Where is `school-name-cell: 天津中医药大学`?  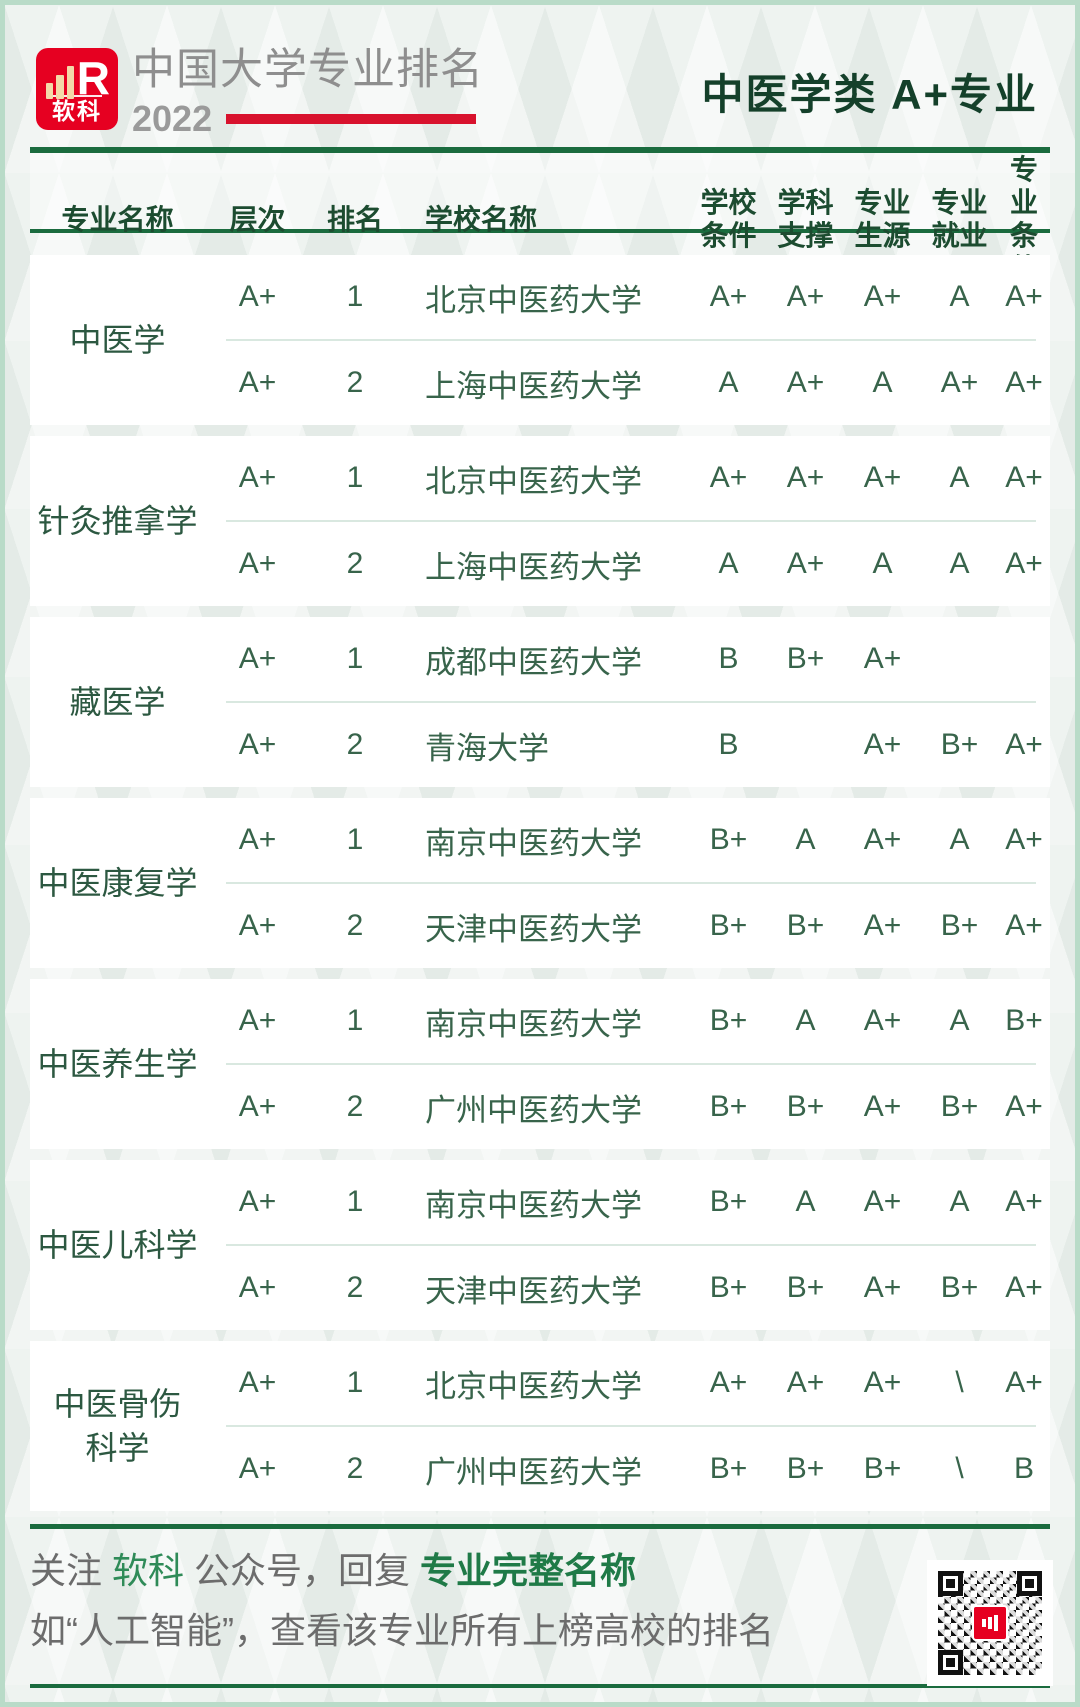 school-name-cell: 天津中医药大学 is located at coordinates (533, 1291).